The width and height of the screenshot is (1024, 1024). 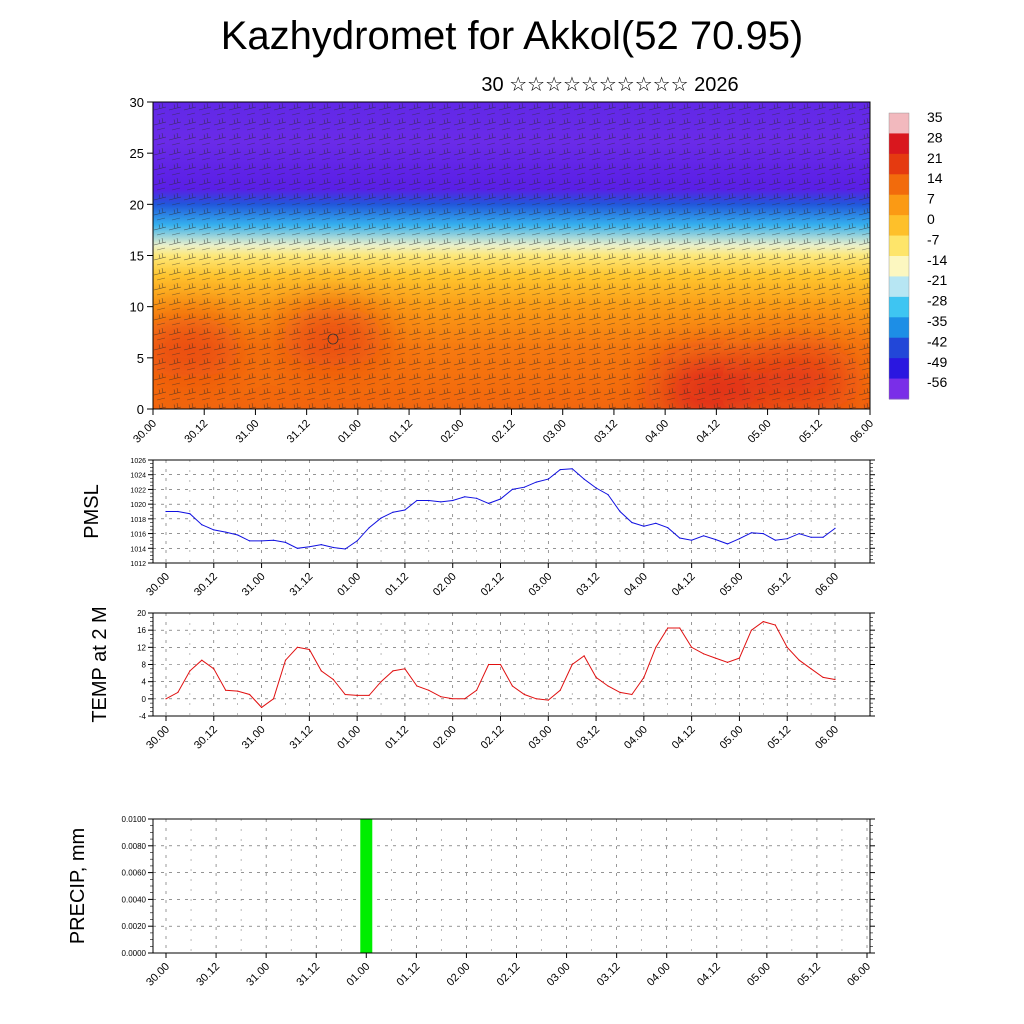 What do you see at coordinates (937, 382) in the screenshot?
I see `colorbar-label: -56` at bounding box center [937, 382].